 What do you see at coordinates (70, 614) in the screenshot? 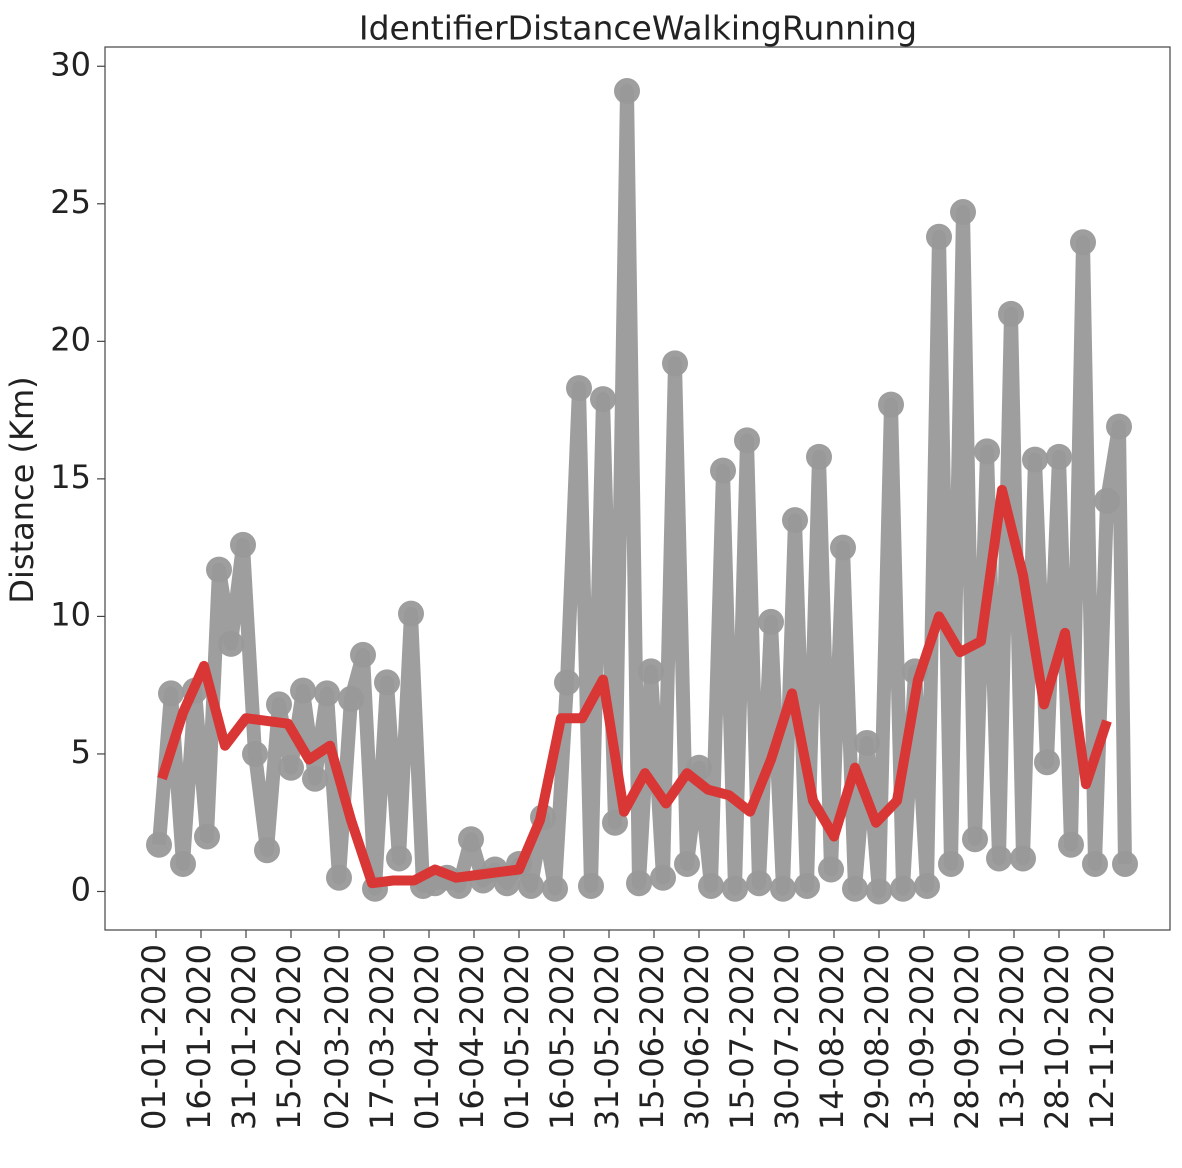
I see `y-tick-label: 10` at bounding box center [70, 614].